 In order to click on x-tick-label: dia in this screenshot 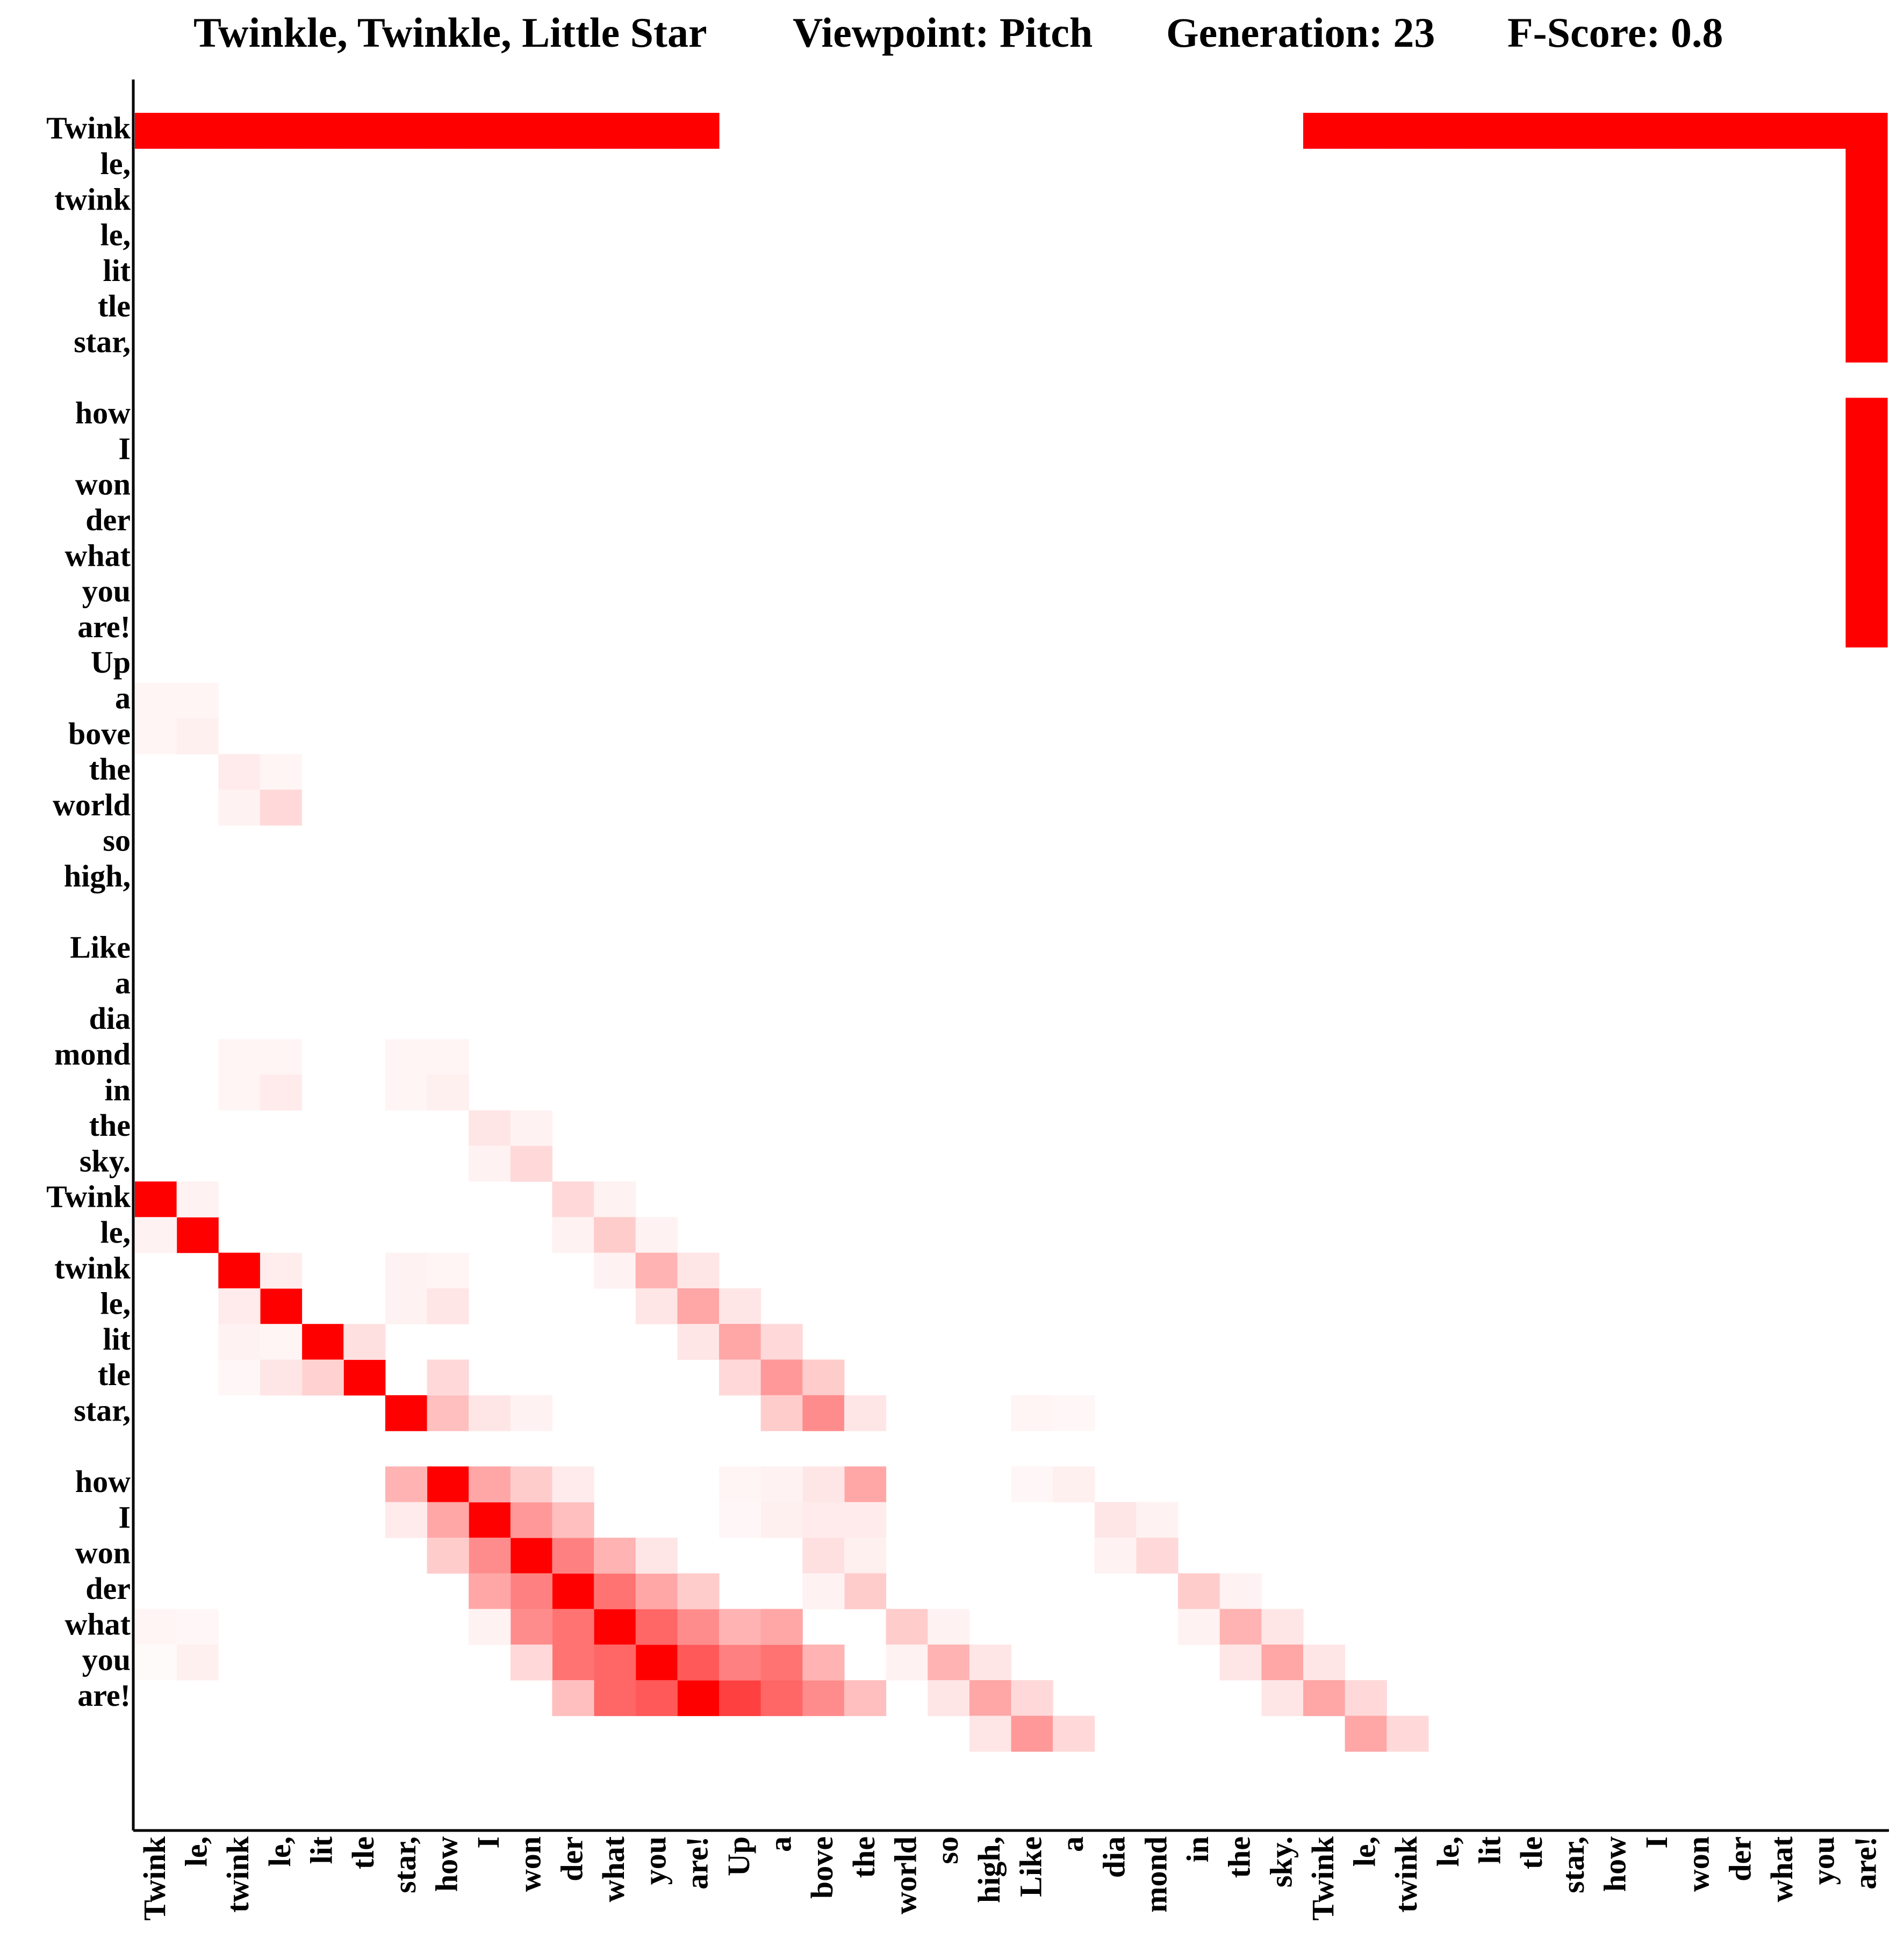, I will do `click(1114, 1857)`.